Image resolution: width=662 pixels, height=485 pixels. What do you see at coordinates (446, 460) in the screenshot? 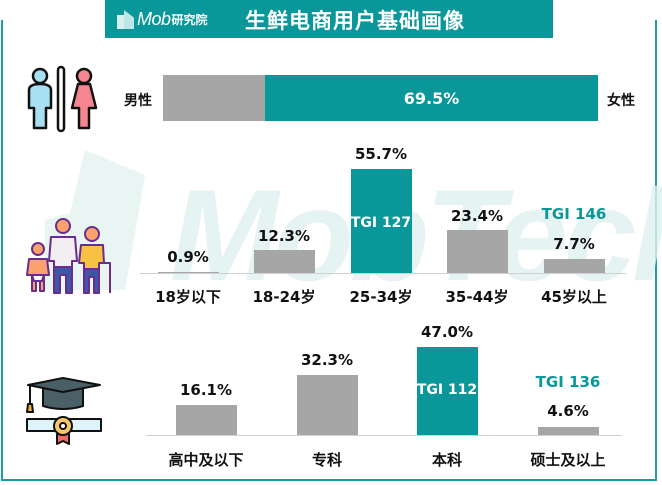
I see `education-category-2: 本科` at bounding box center [446, 460].